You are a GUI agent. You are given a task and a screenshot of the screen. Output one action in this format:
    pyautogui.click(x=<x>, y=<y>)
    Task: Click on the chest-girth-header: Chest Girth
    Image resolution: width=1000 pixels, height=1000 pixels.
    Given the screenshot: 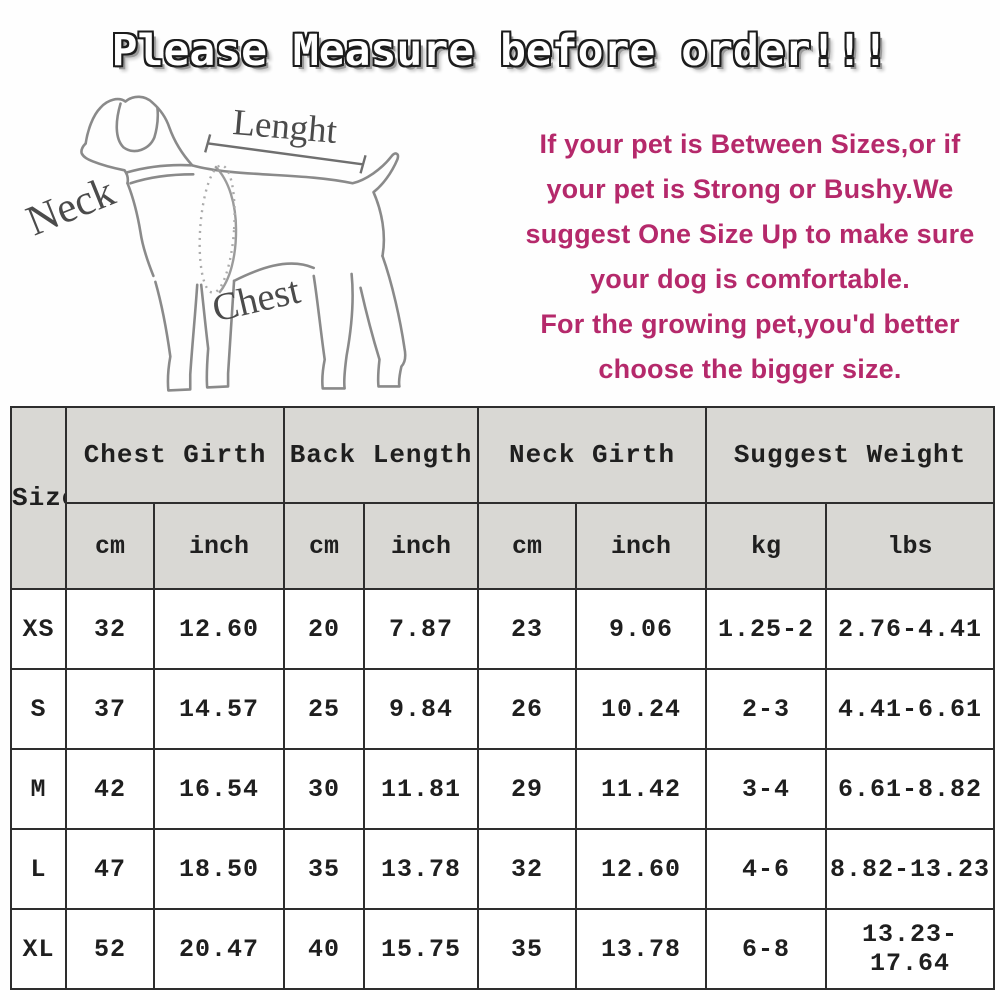 What is the action you would take?
    pyautogui.click(x=175, y=455)
    